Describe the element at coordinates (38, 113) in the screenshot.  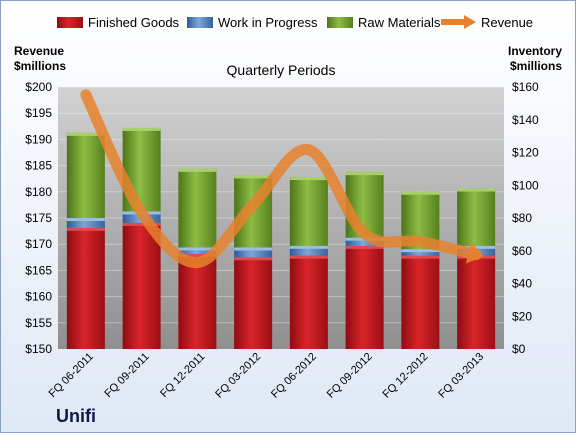
I see `left-tick-label: $195` at that location.